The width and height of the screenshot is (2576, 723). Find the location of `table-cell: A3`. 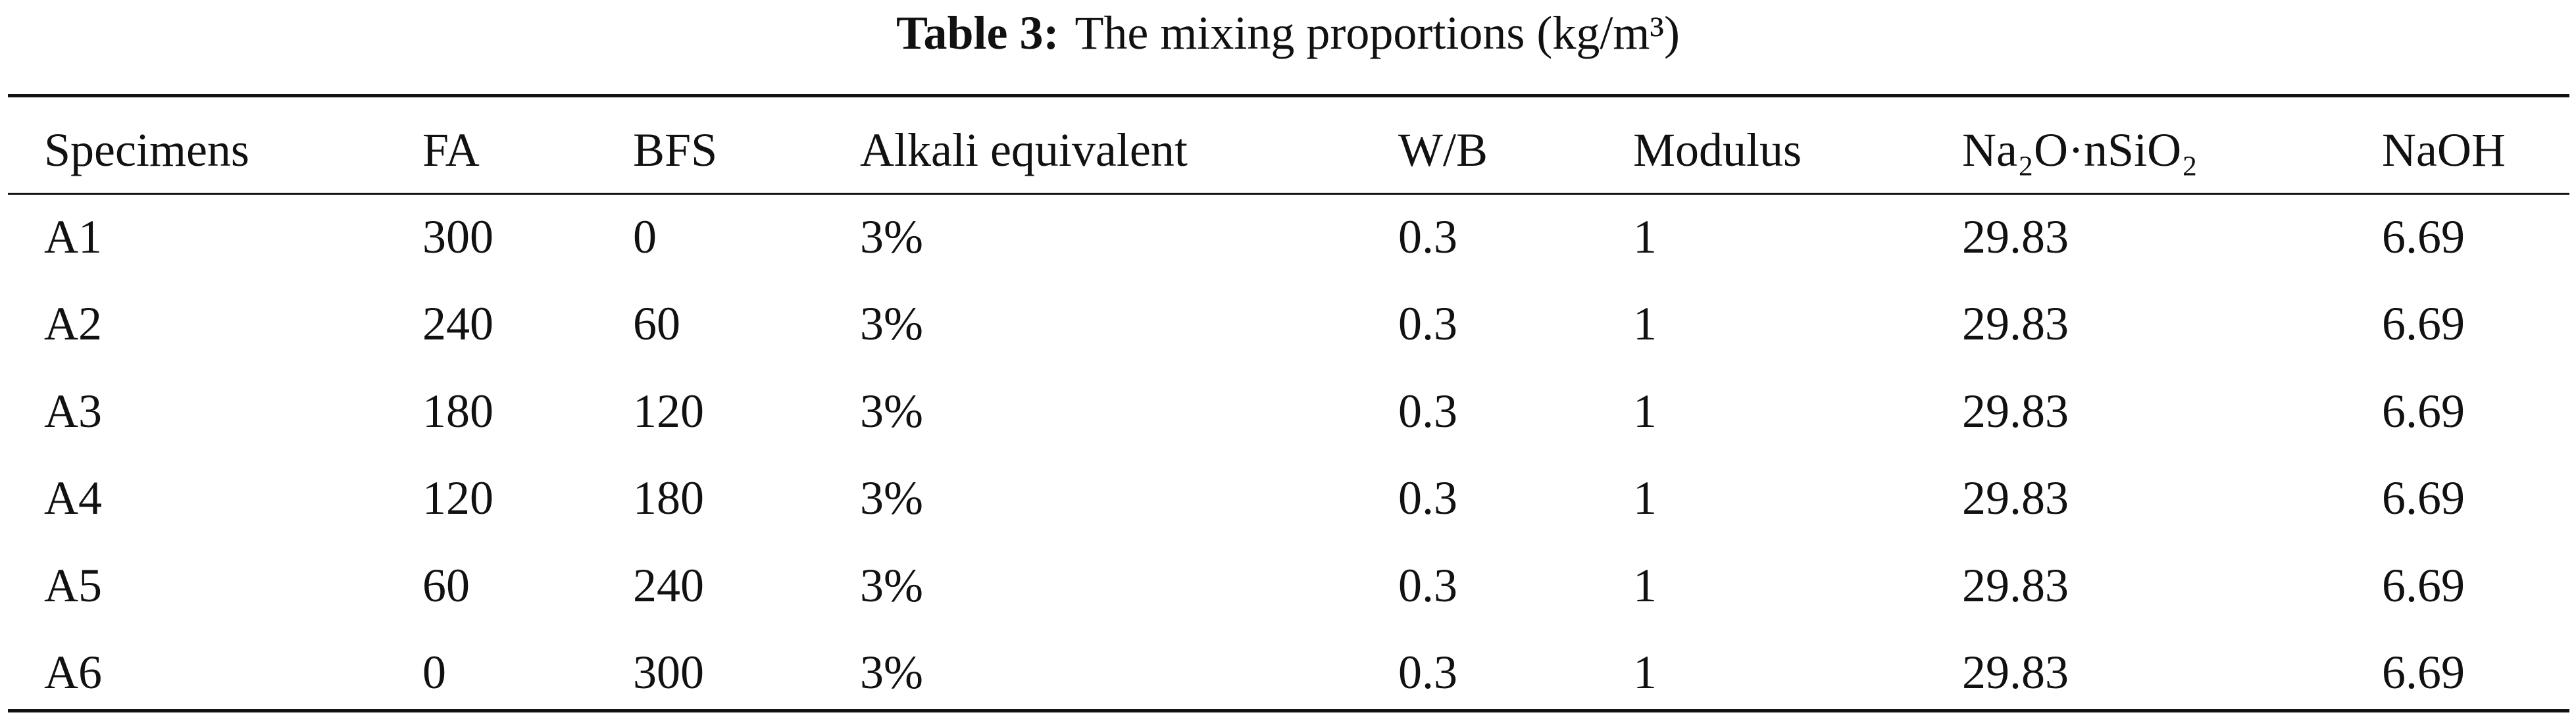

table-cell: A3 is located at coordinates (73, 411).